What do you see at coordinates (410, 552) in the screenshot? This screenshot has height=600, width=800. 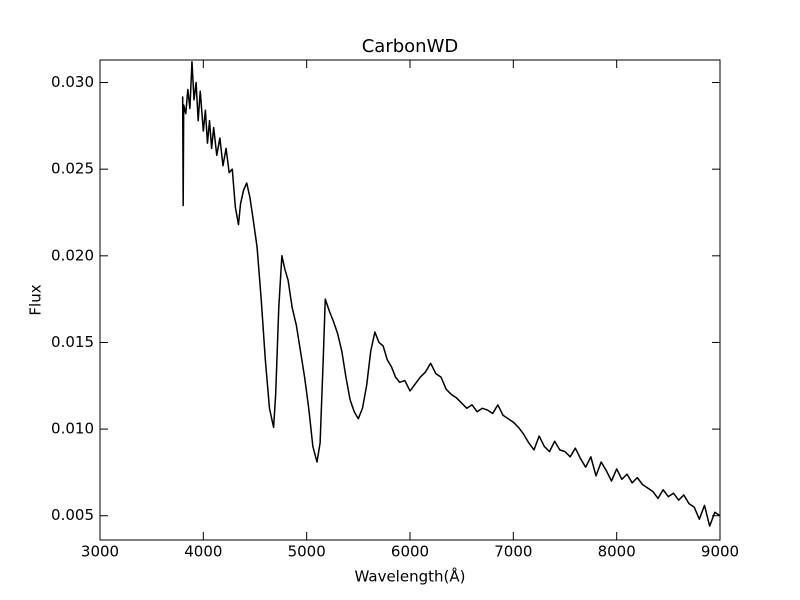 I see `x-tick-label: 6000` at bounding box center [410, 552].